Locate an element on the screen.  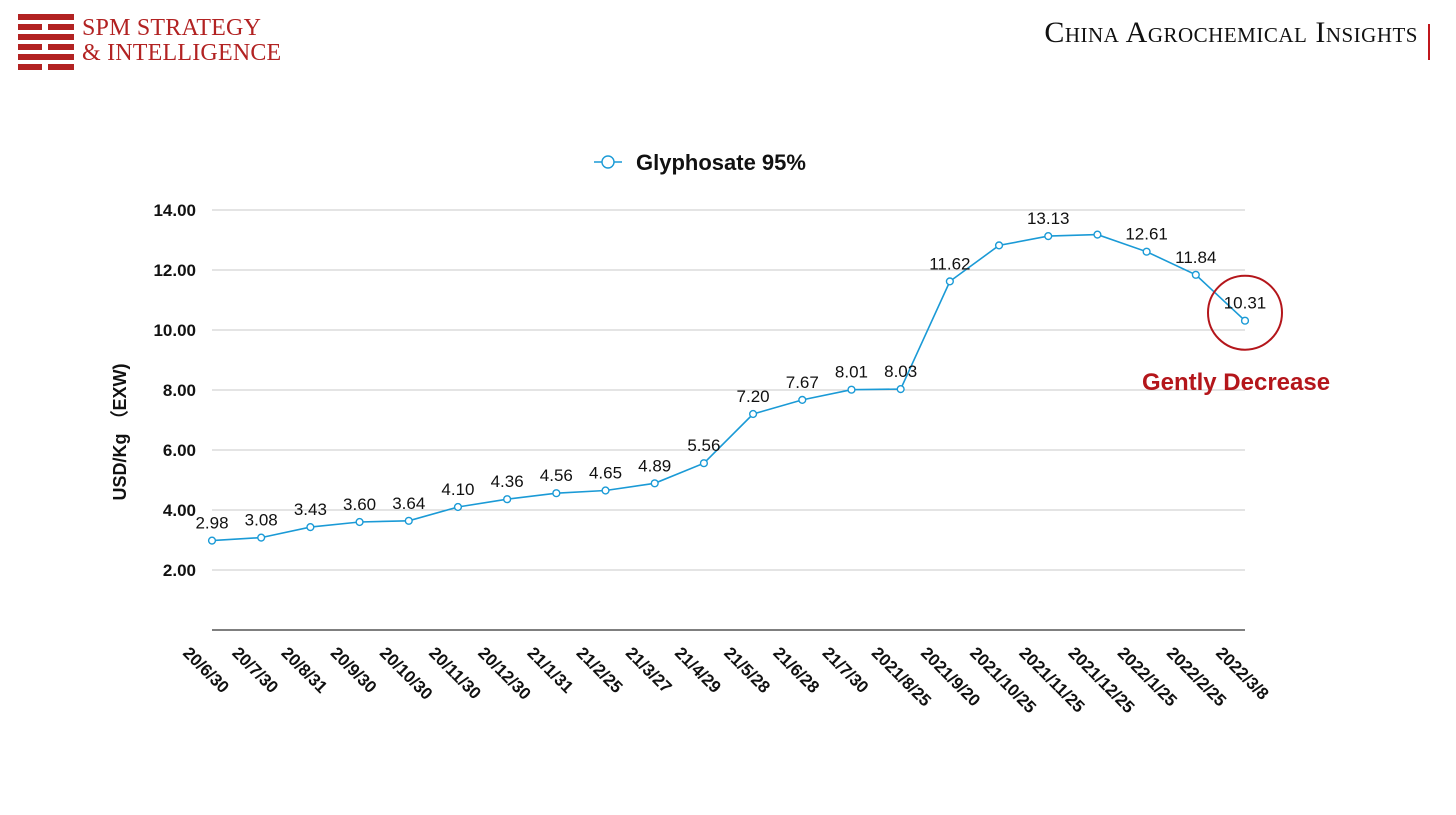
x-tick-label: 21/5/28 is located at coordinates (747, 670).